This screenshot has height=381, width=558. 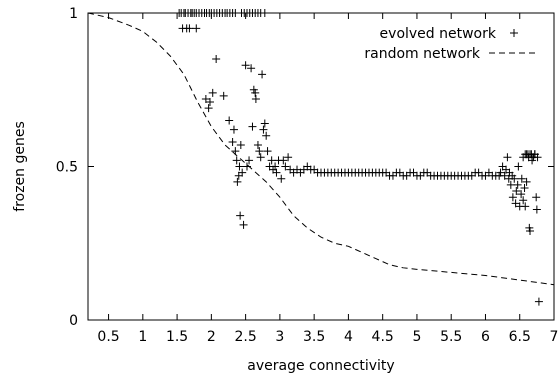 I want to click on x-tick-label: 3, so click(x=279, y=337).